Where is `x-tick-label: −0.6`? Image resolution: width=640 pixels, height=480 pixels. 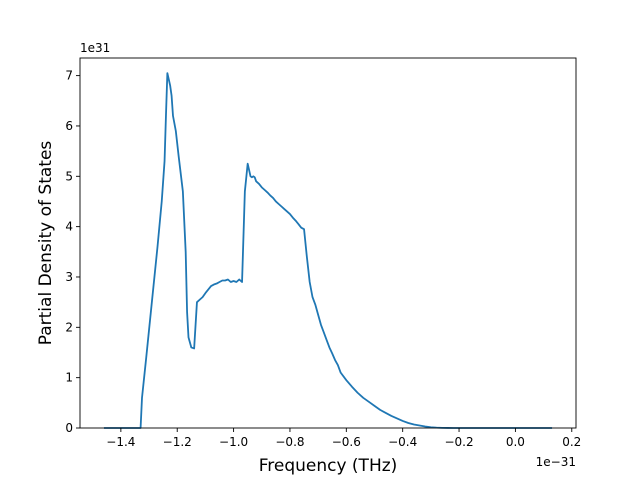
x-tick-label: −0.6 is located at coordinates (346, 442).